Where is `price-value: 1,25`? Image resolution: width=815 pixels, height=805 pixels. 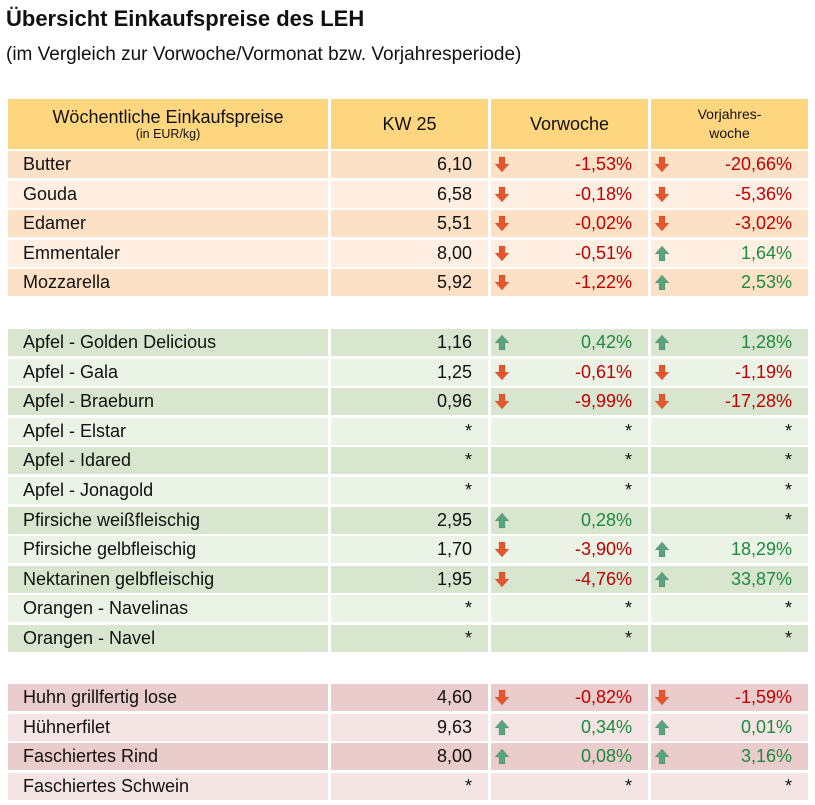 price-value: 1,25 is located at coordinates (454, 372).